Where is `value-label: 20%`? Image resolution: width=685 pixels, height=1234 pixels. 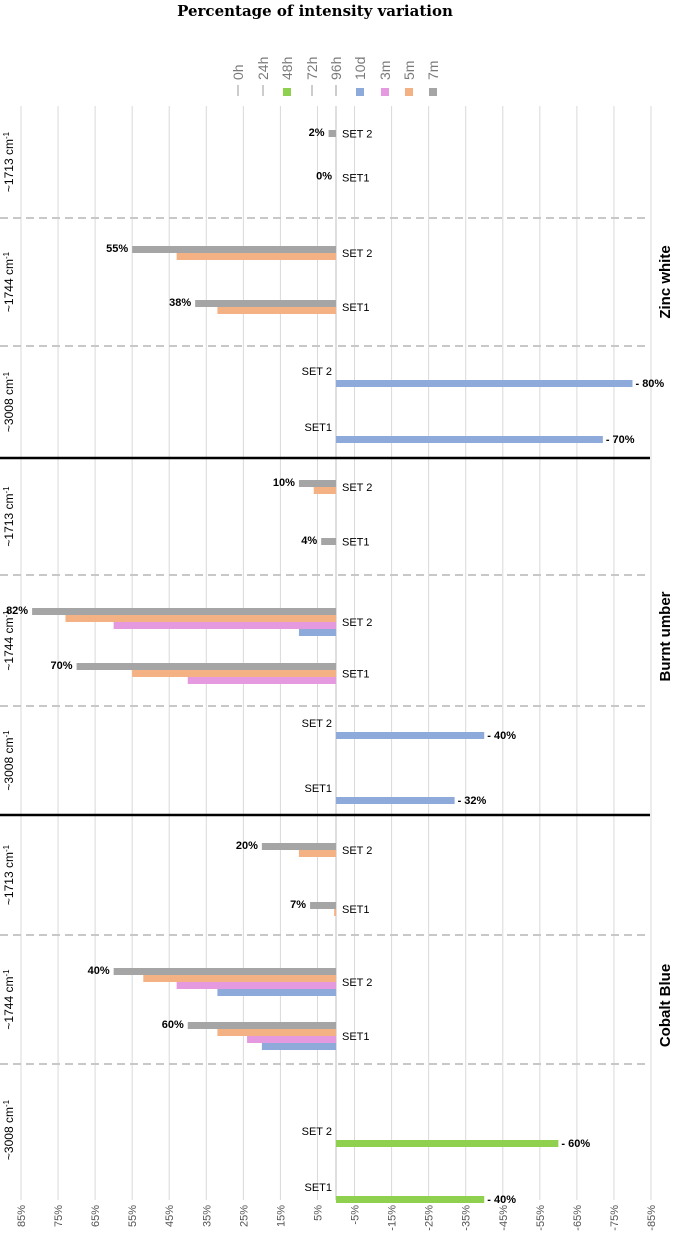 value-label: 20% is located at coordinates (247, 846).